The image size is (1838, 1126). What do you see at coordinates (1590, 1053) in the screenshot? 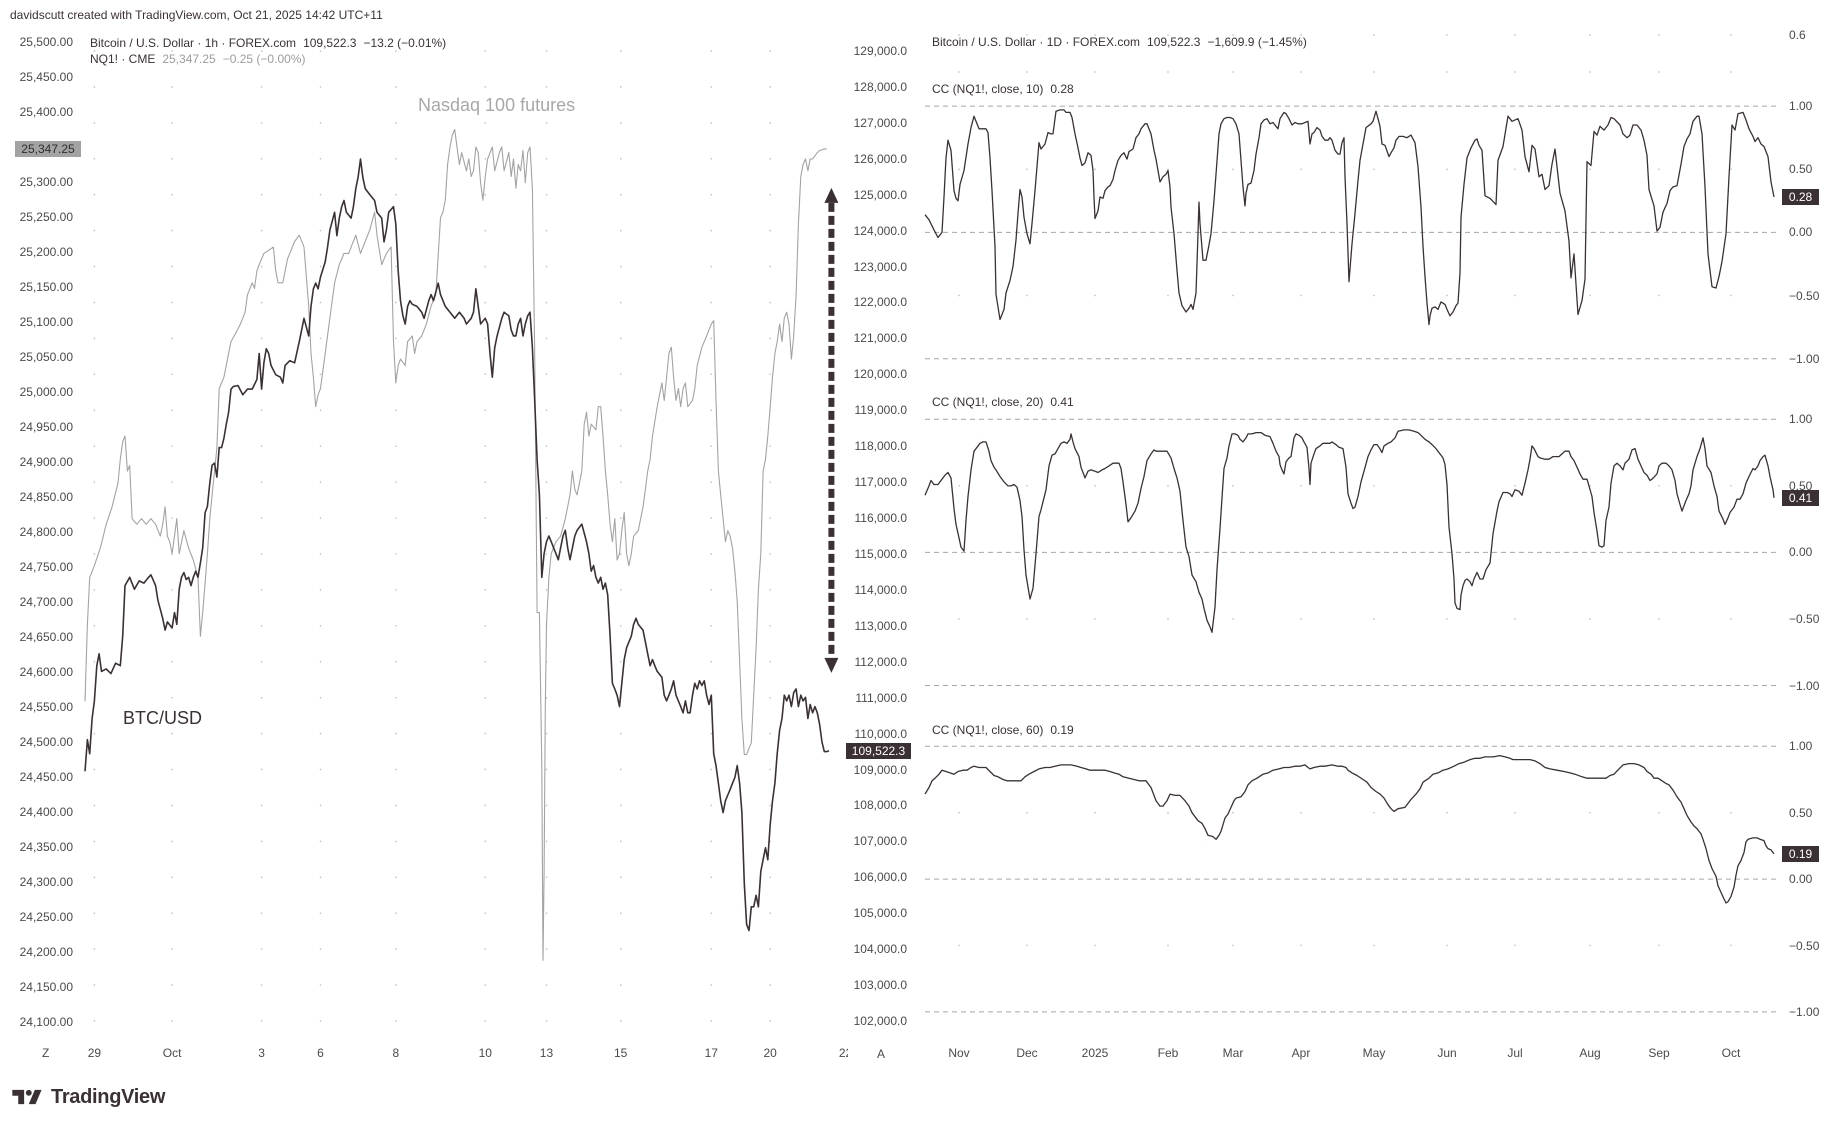
I see `time-axis-label: Aug` at bounding box center [1590, 1053].